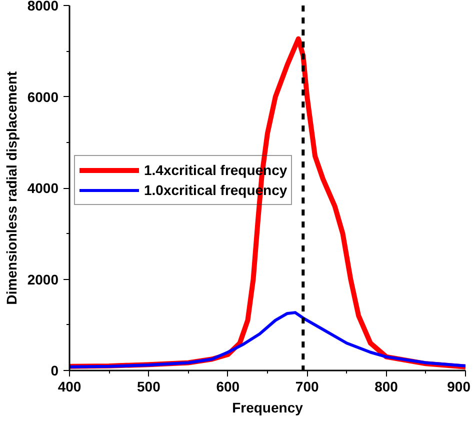  I want to click on y-tick-label: 2000, so click(43, 279).